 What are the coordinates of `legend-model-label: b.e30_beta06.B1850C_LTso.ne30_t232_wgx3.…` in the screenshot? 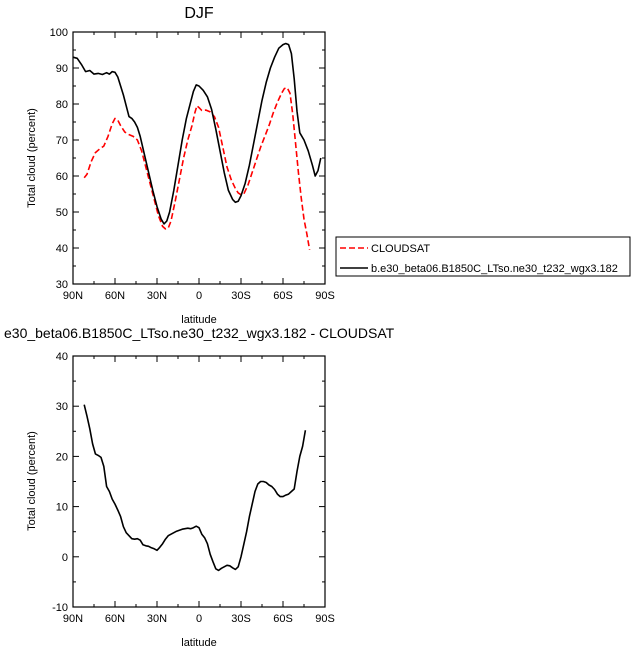 It's located at (494, 269).